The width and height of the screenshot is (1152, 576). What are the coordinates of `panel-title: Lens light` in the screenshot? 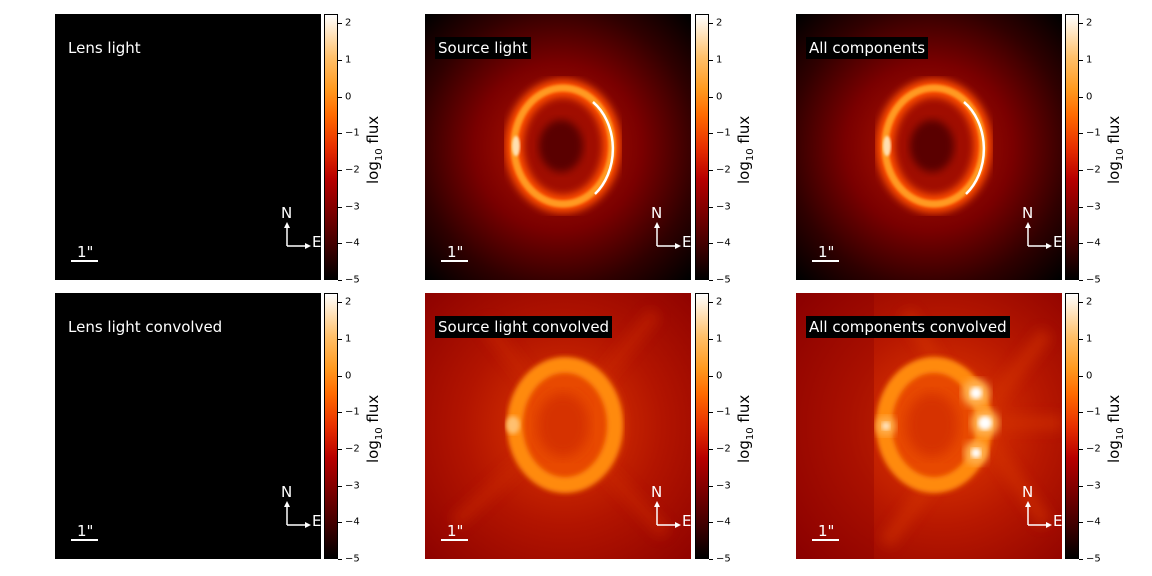 It's located at (104, 48).